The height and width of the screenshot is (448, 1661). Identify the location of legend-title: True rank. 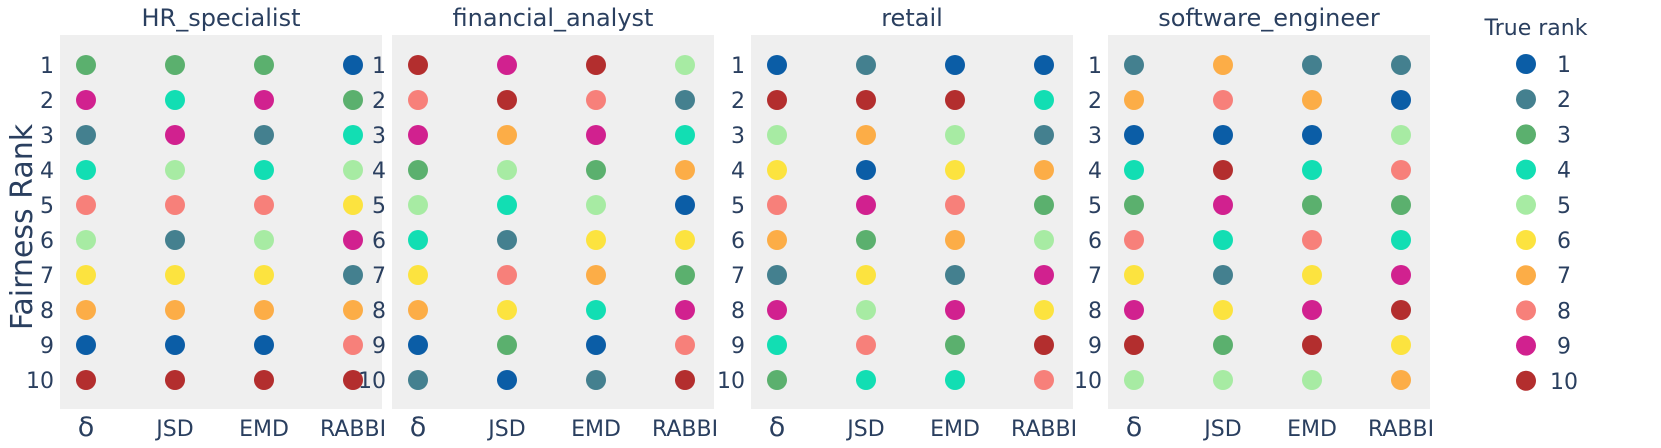
(1536, 28).